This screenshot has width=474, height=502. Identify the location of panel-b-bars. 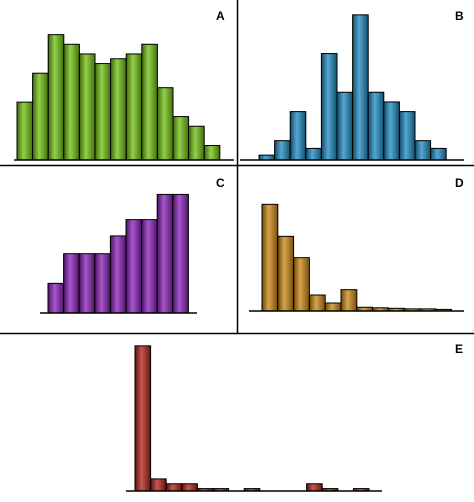
(352, 87).